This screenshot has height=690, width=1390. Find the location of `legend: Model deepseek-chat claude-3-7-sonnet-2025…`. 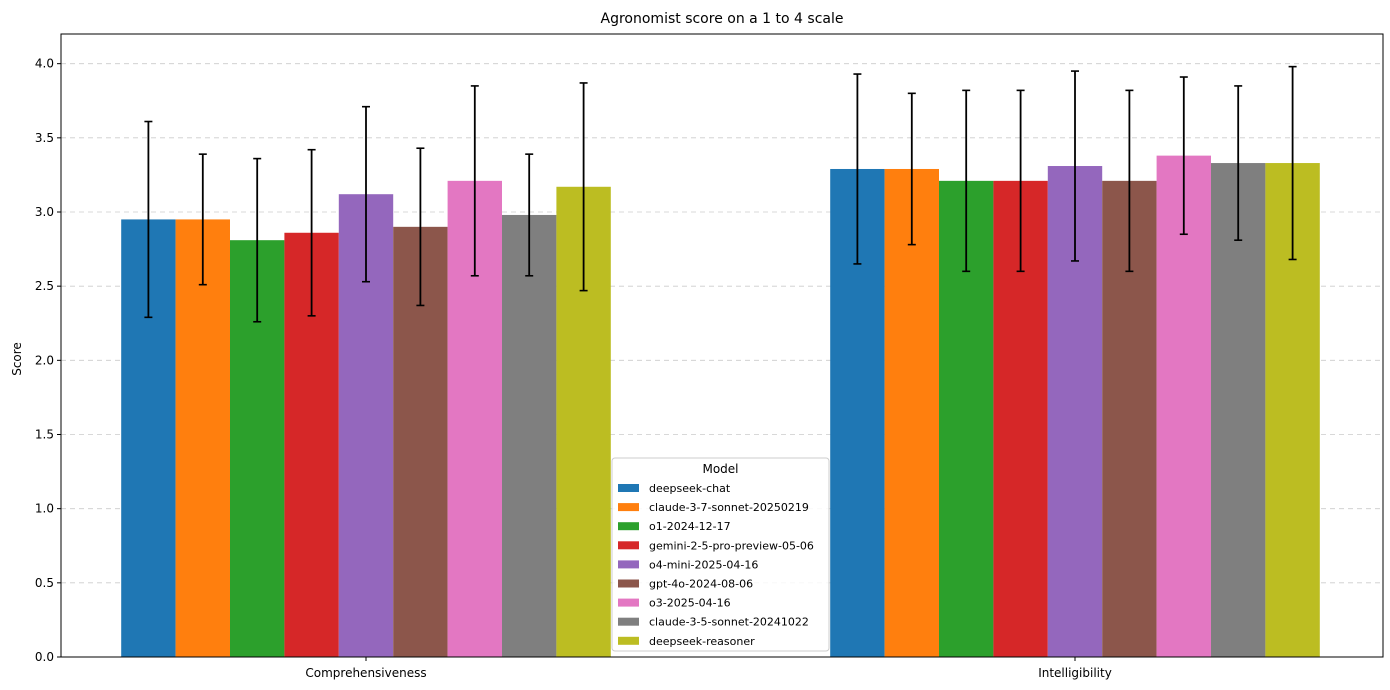

legend: Model deepseek-chat claude-3-7-sonnet-2025… is located at coordinates (720, 554).